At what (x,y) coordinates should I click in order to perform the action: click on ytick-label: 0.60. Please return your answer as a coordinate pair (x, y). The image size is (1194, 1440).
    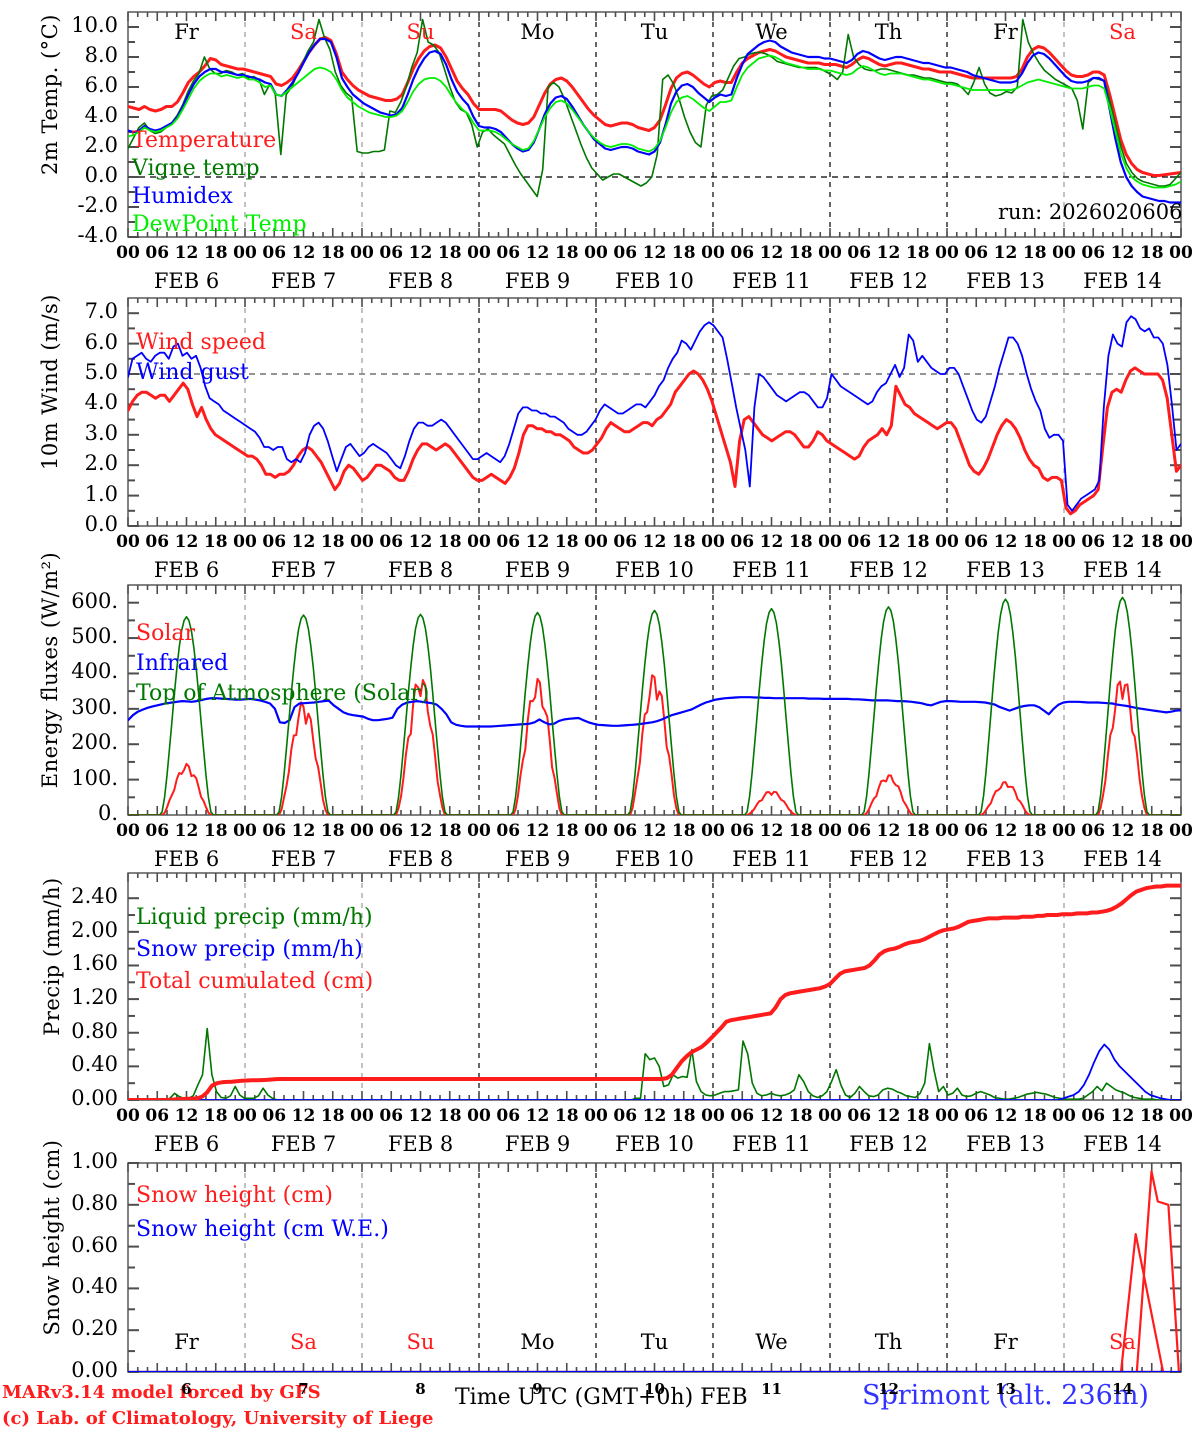
    Looking at the image, I should click on (94, 1244).